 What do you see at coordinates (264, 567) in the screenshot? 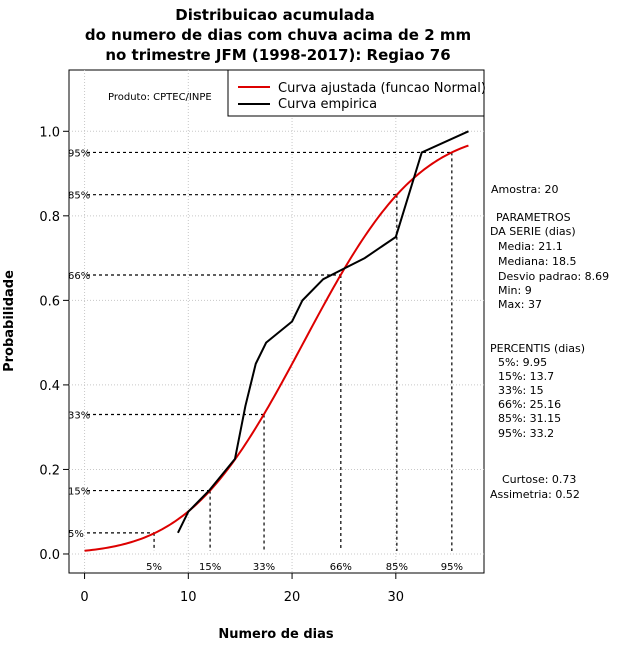
I see `percentile-x-label-2: 33%` at bounding box center [264, 567].